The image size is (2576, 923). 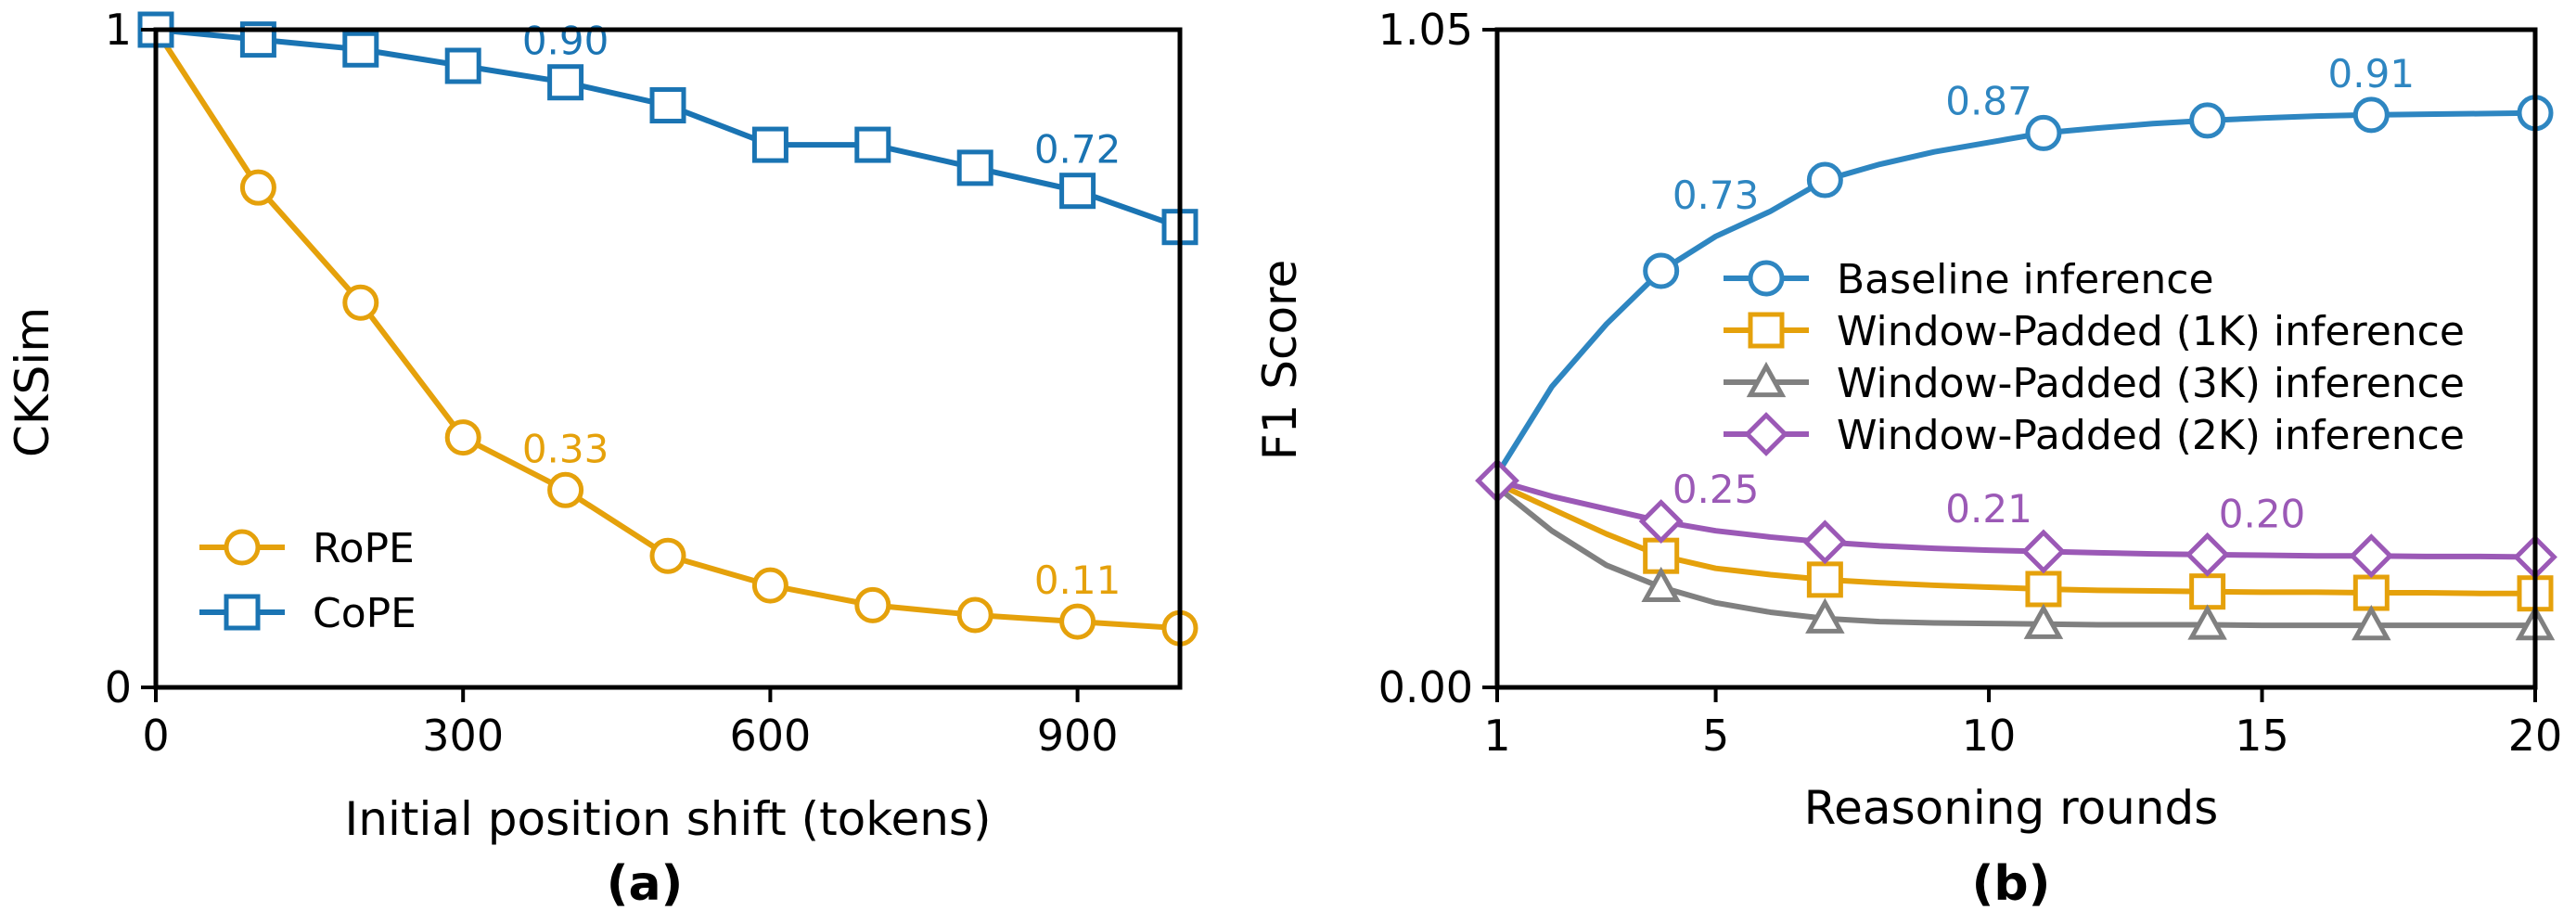 I want to click on panel-a-annotation: 0.72, so click(x=1077, y=150).